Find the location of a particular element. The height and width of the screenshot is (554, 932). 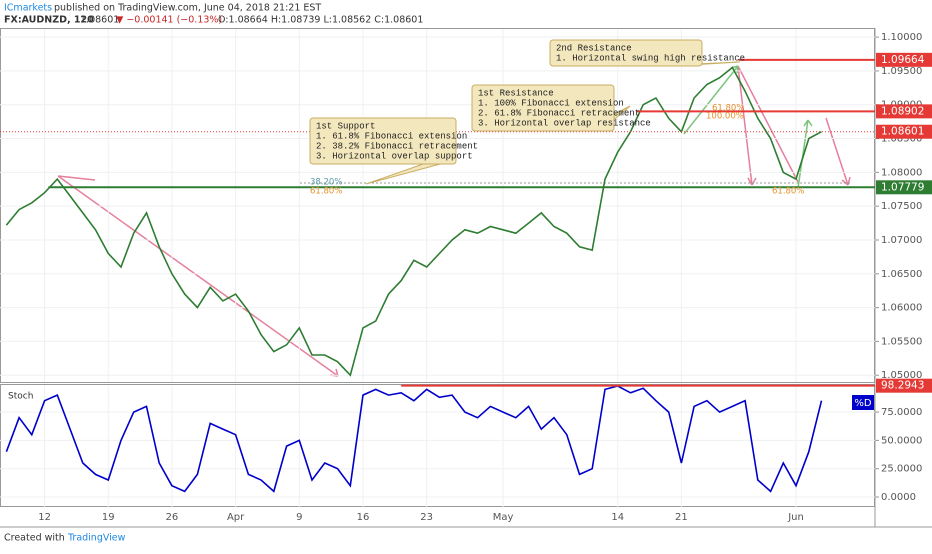

x-tick-label: 26 is located at coordinates (172, 517).